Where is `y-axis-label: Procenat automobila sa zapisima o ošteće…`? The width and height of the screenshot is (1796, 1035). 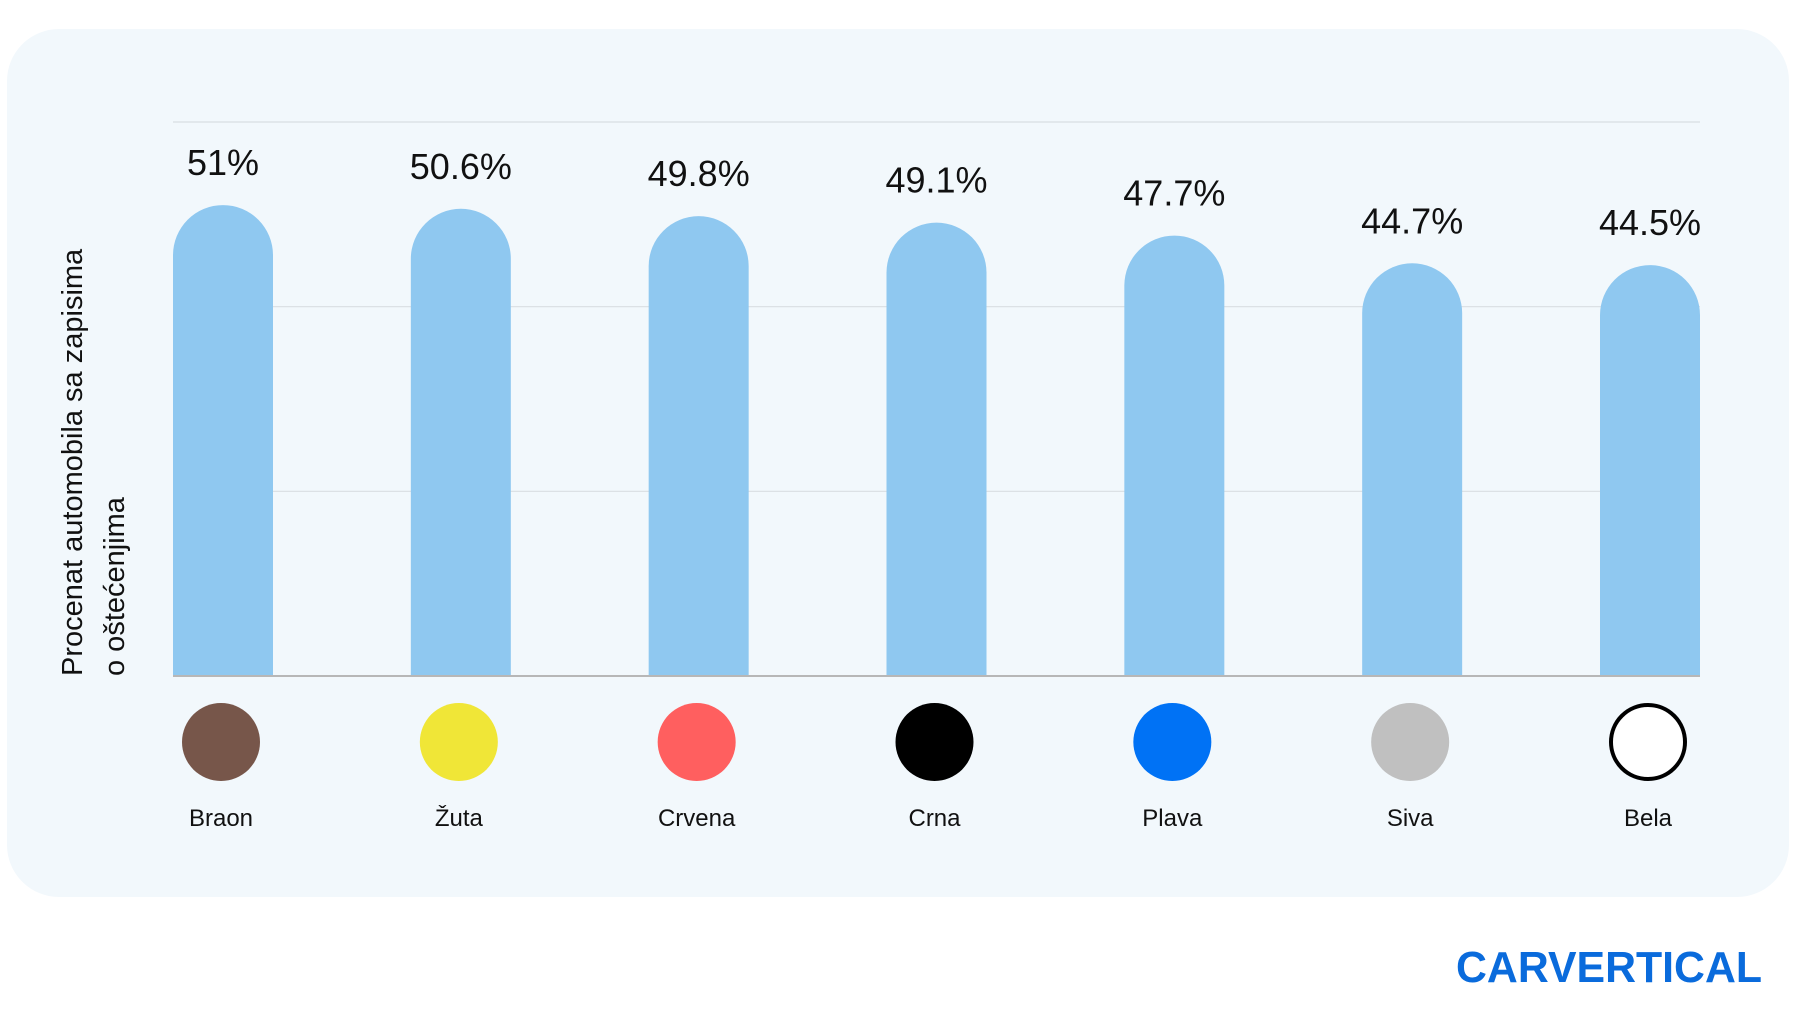 y-axis-label: Procenat automobila sa zapisima o ošteće… is located at coordinates (94, 458).